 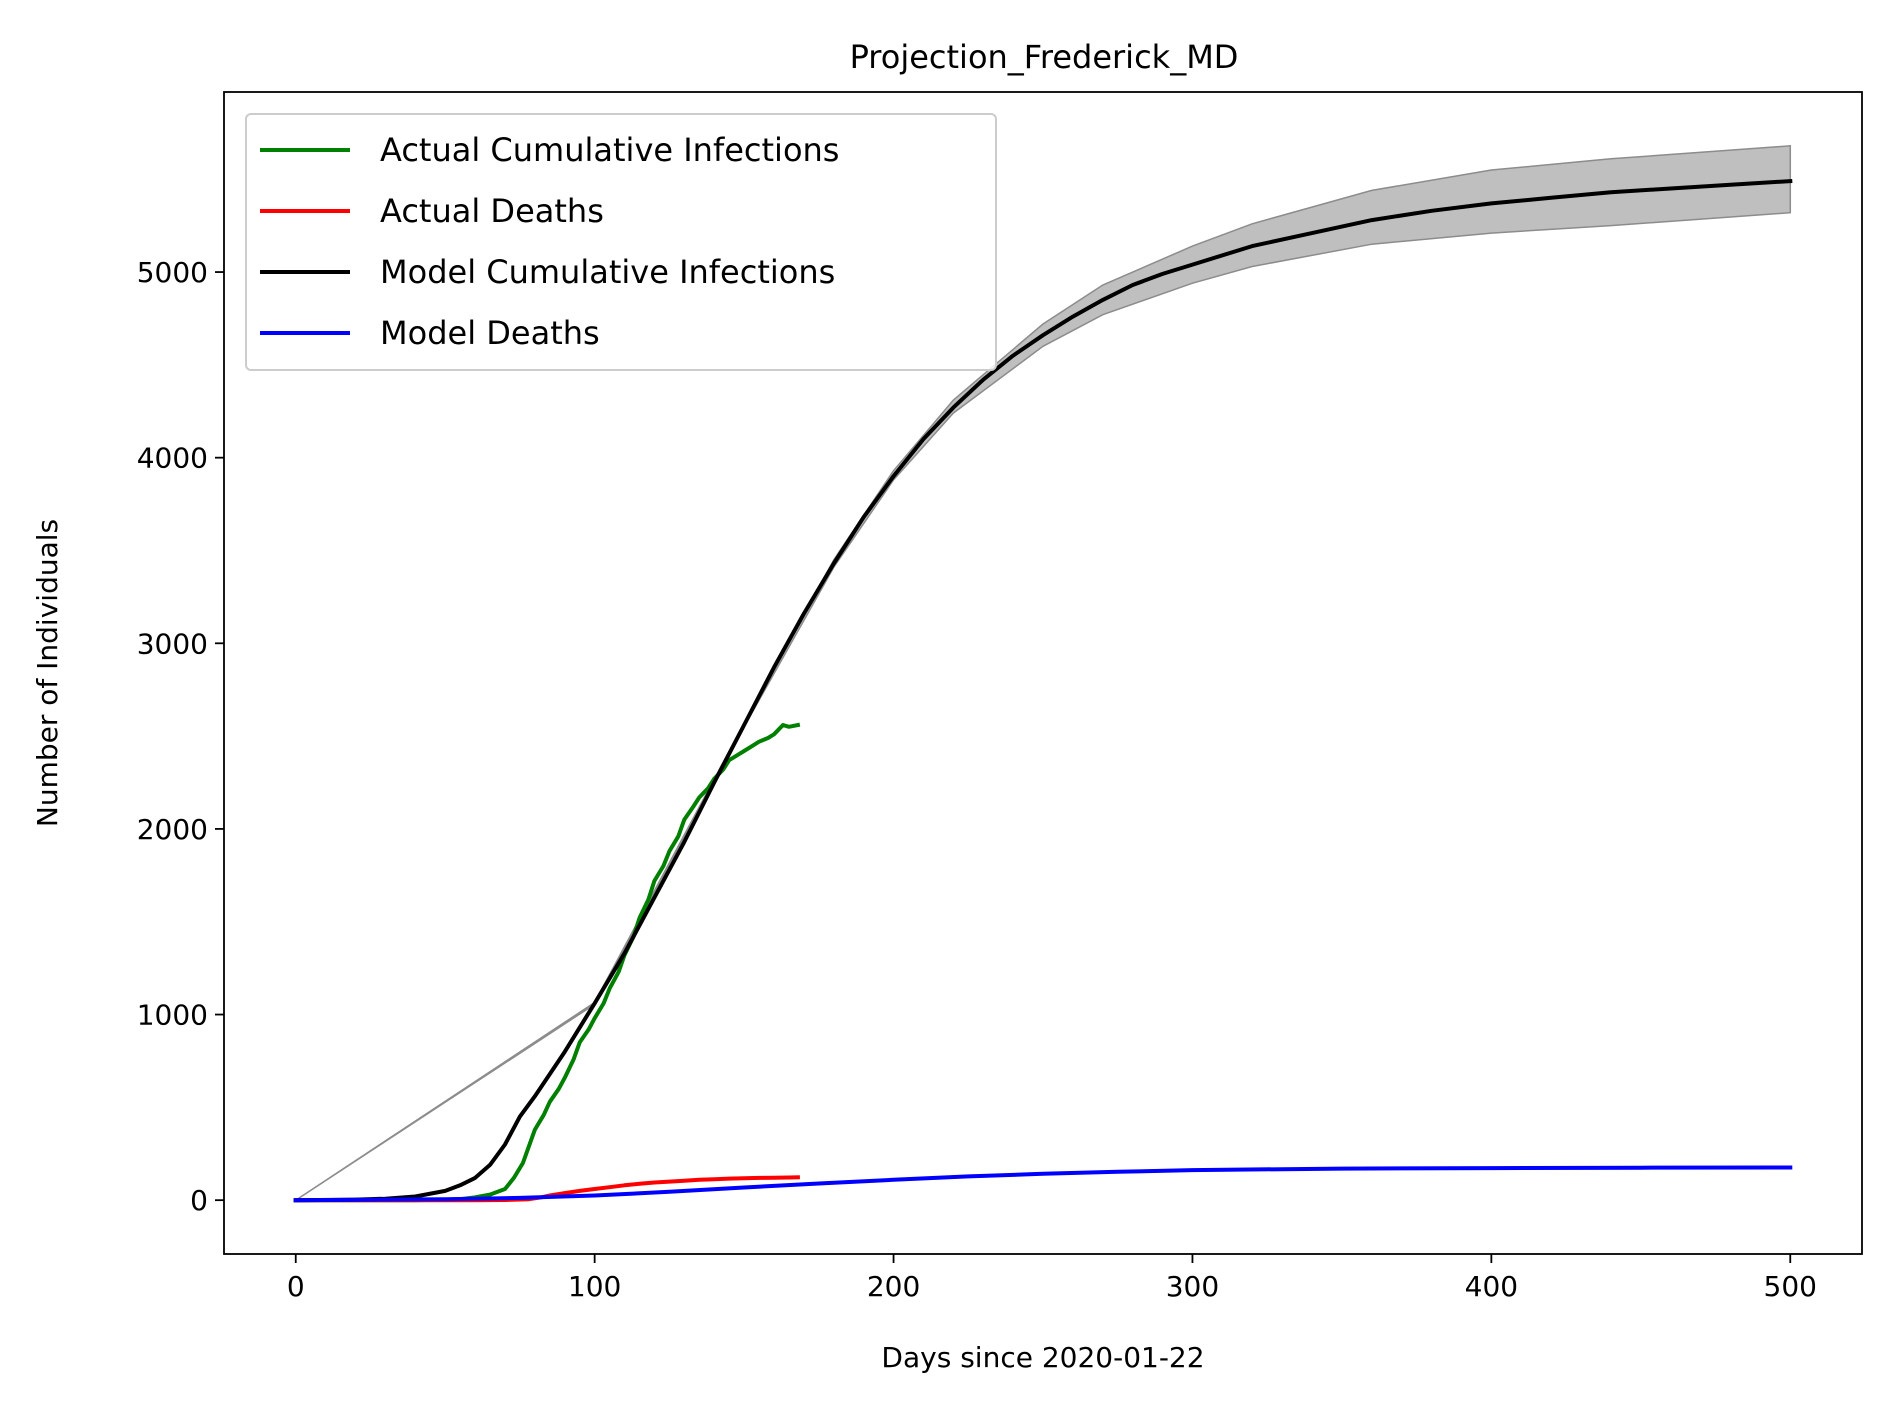 What do you see at coordinates (1491, 1286) in the screenshot?
I see `x-tick-label: 400` at bounding box center [1491, 1286].